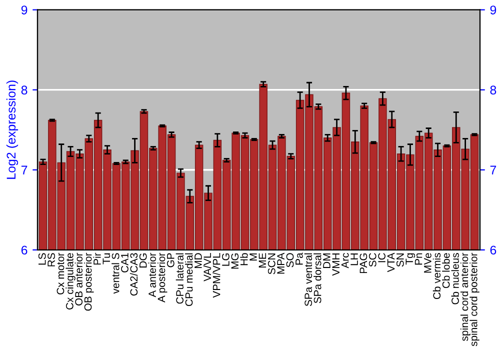 The height and width of the screenshot is (350, 500). Describe the element at coordinates (12, 129) in the screenshot. I see `y-axis-title: Log2 (expression)` at that location.